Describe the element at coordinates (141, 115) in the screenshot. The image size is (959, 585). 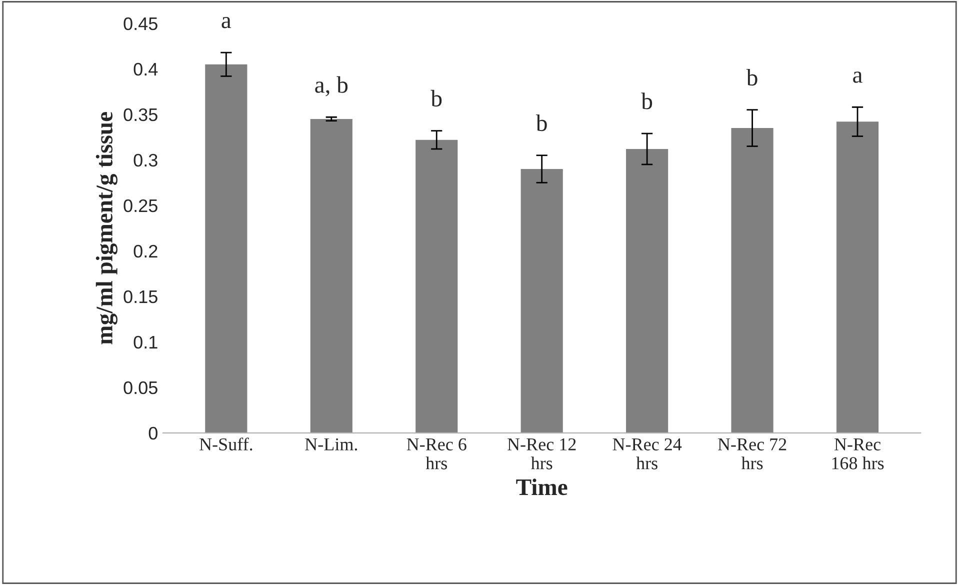
I see `y-tick-label: 0.35` at that location.